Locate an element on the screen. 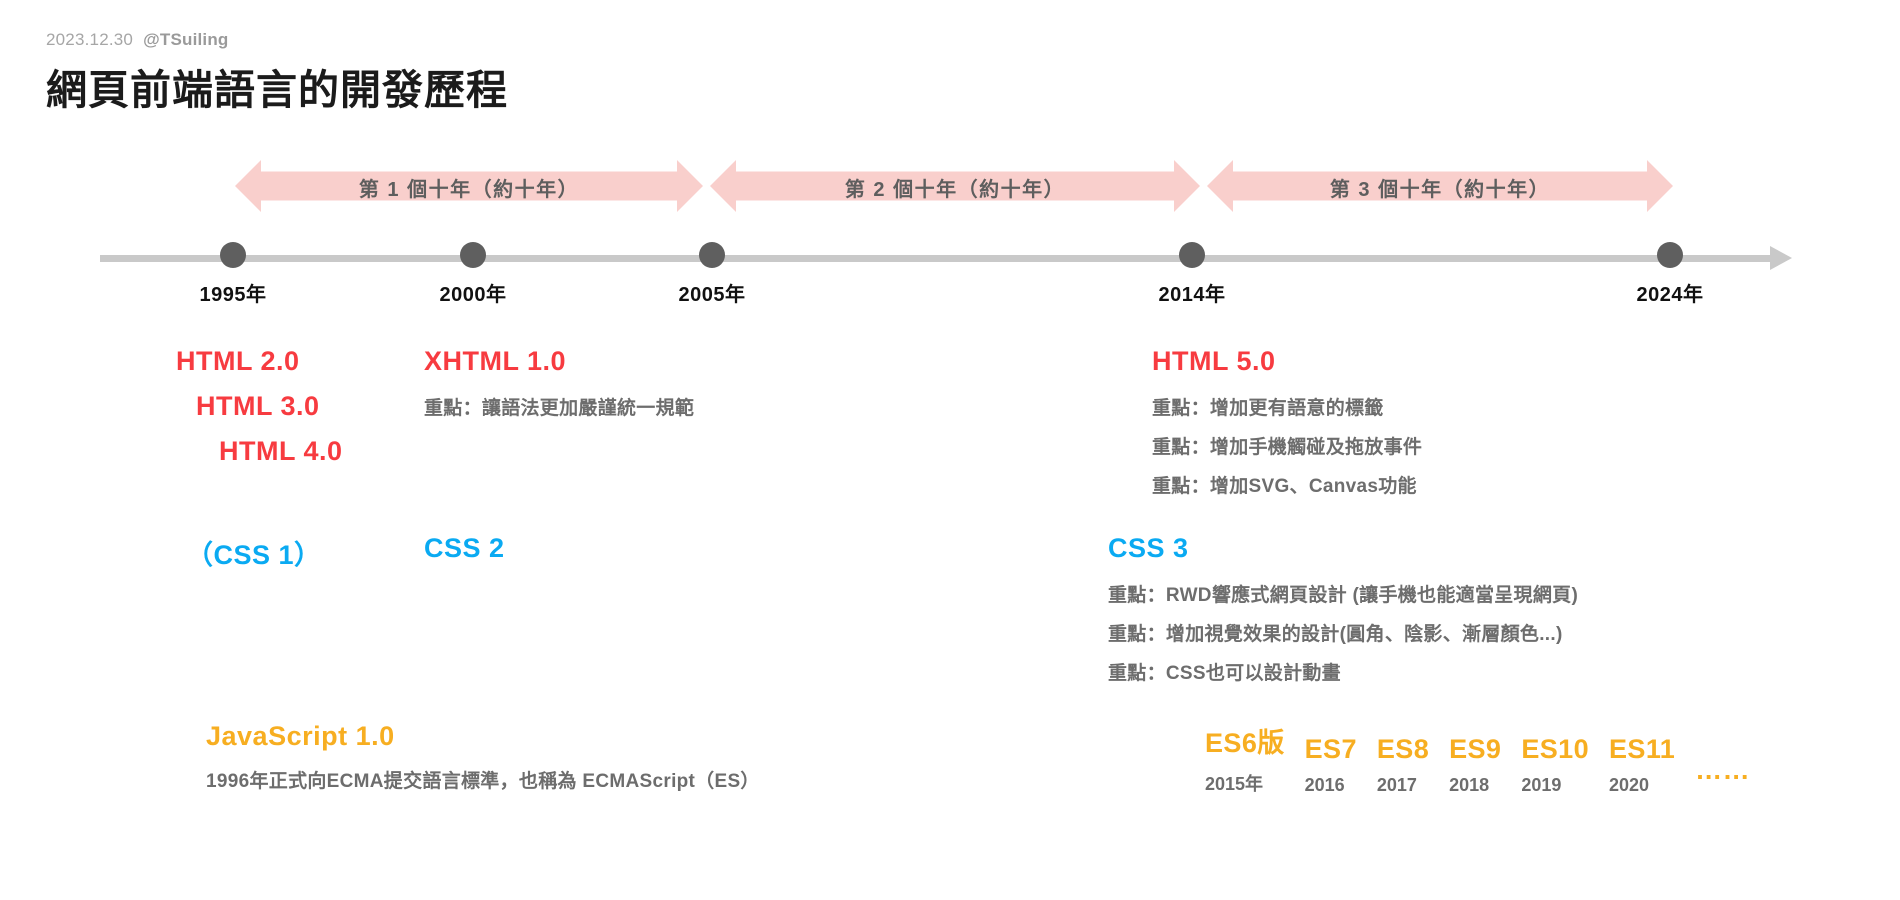 The height and width of the screenshot is (900, 1900). axis-dot-2000 is located at coordinates (473, 255).